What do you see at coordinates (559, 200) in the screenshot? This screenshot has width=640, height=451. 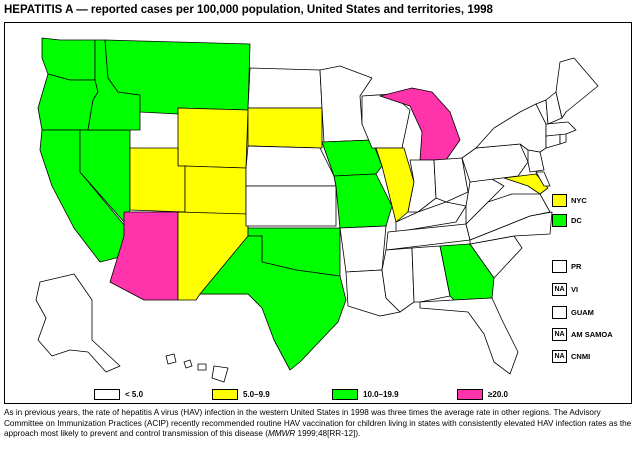 I see `territory-nyc-swatch` at bounding box center [559, 200].